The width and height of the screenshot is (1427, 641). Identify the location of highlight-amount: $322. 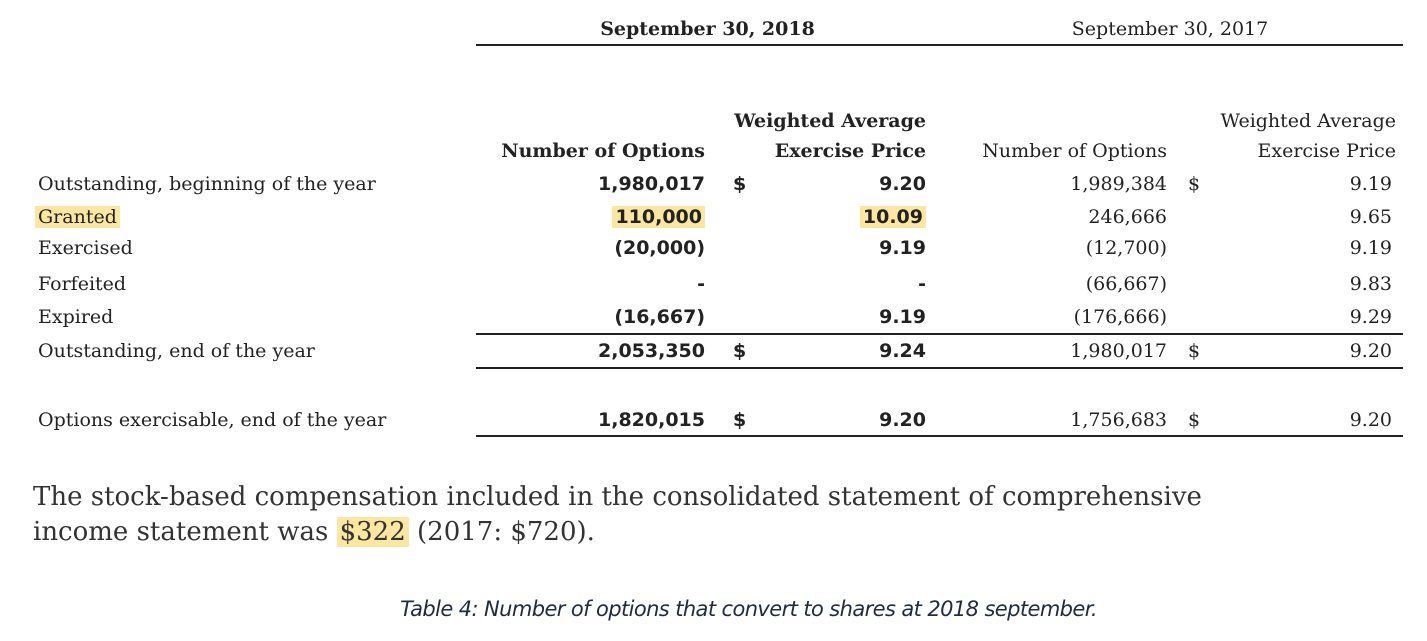
(372, 532).